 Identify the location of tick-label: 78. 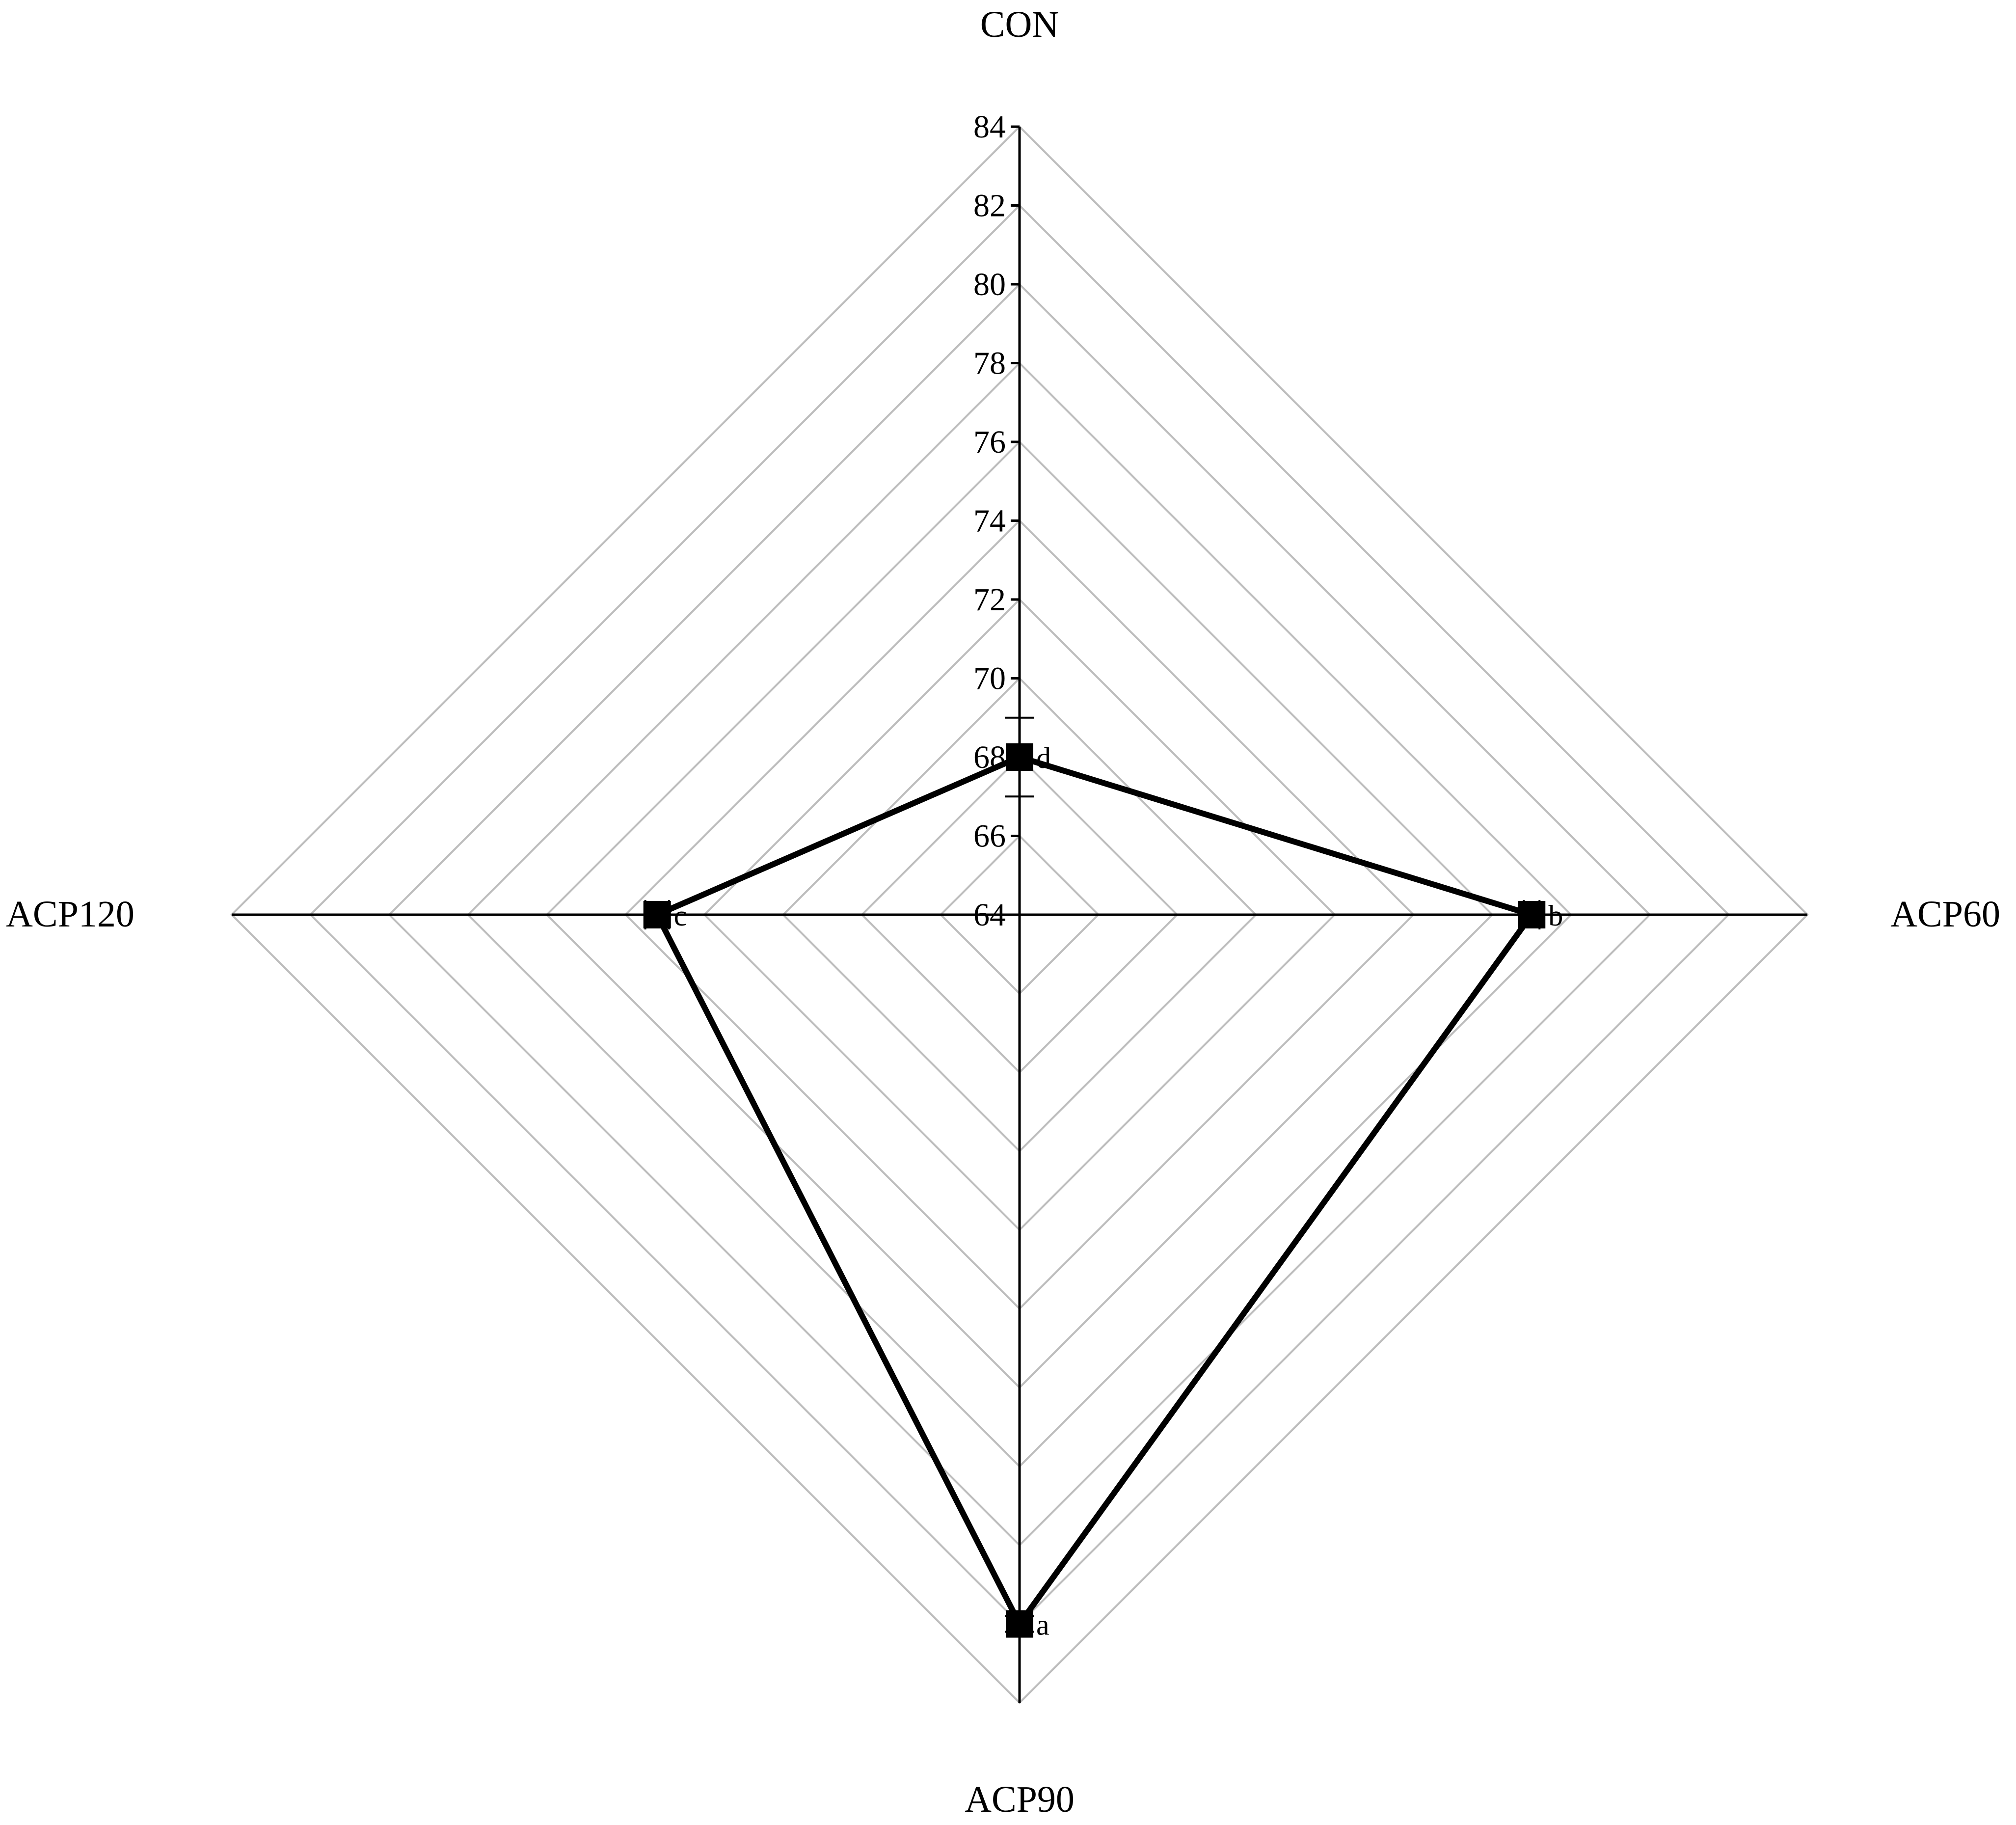
(989, 363).